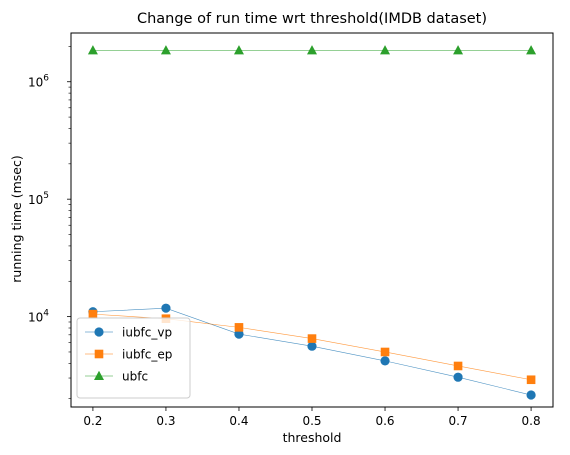 Image resolution: width=570 pixels, height=455 pixels. What do you see at coordinates (311, 421) in the screenshot?
I see `x-tick-label: 0.5` at bounding box center [311, 421].